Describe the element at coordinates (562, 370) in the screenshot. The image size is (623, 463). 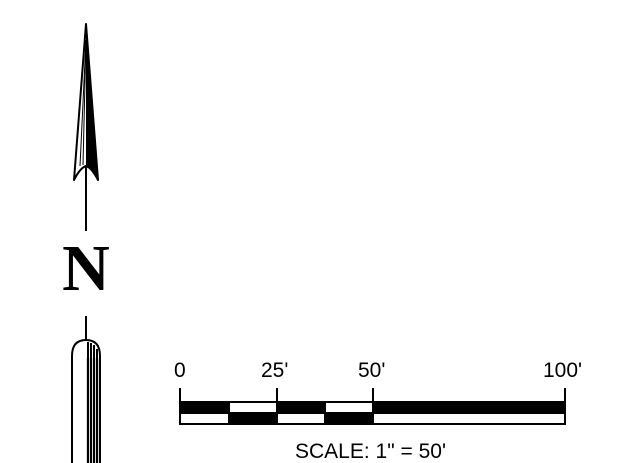
I see `scale-label-100: 100'` at that location.